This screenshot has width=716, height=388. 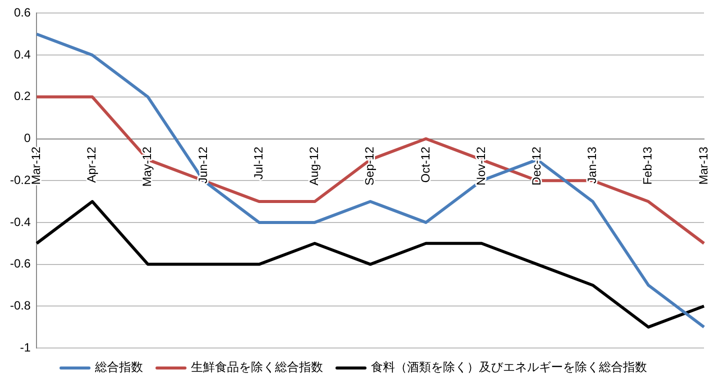 What do you see at coordinates (703, 165) in the screenshot?
I see `x-tick-label: Mar-13` at bounding box center [703, 165].